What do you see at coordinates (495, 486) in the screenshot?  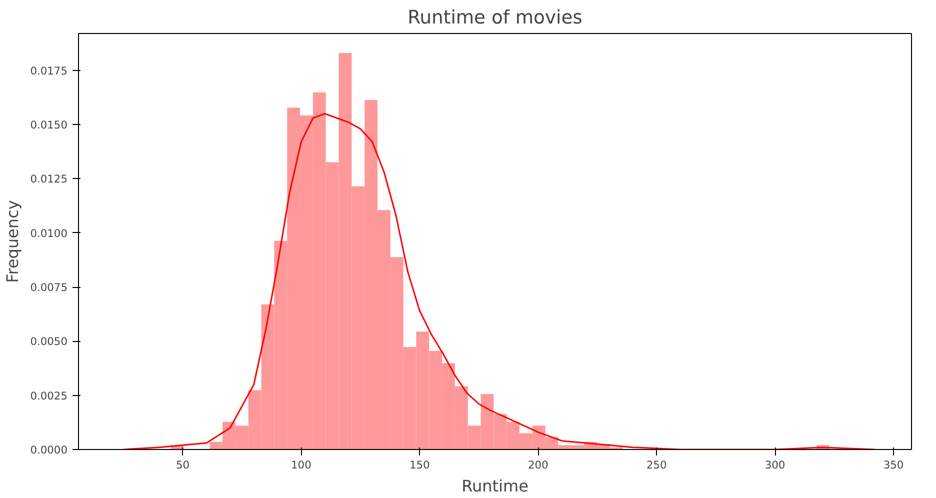 I see `x-axis-title: Runtime` at bounding box center [495, 486].